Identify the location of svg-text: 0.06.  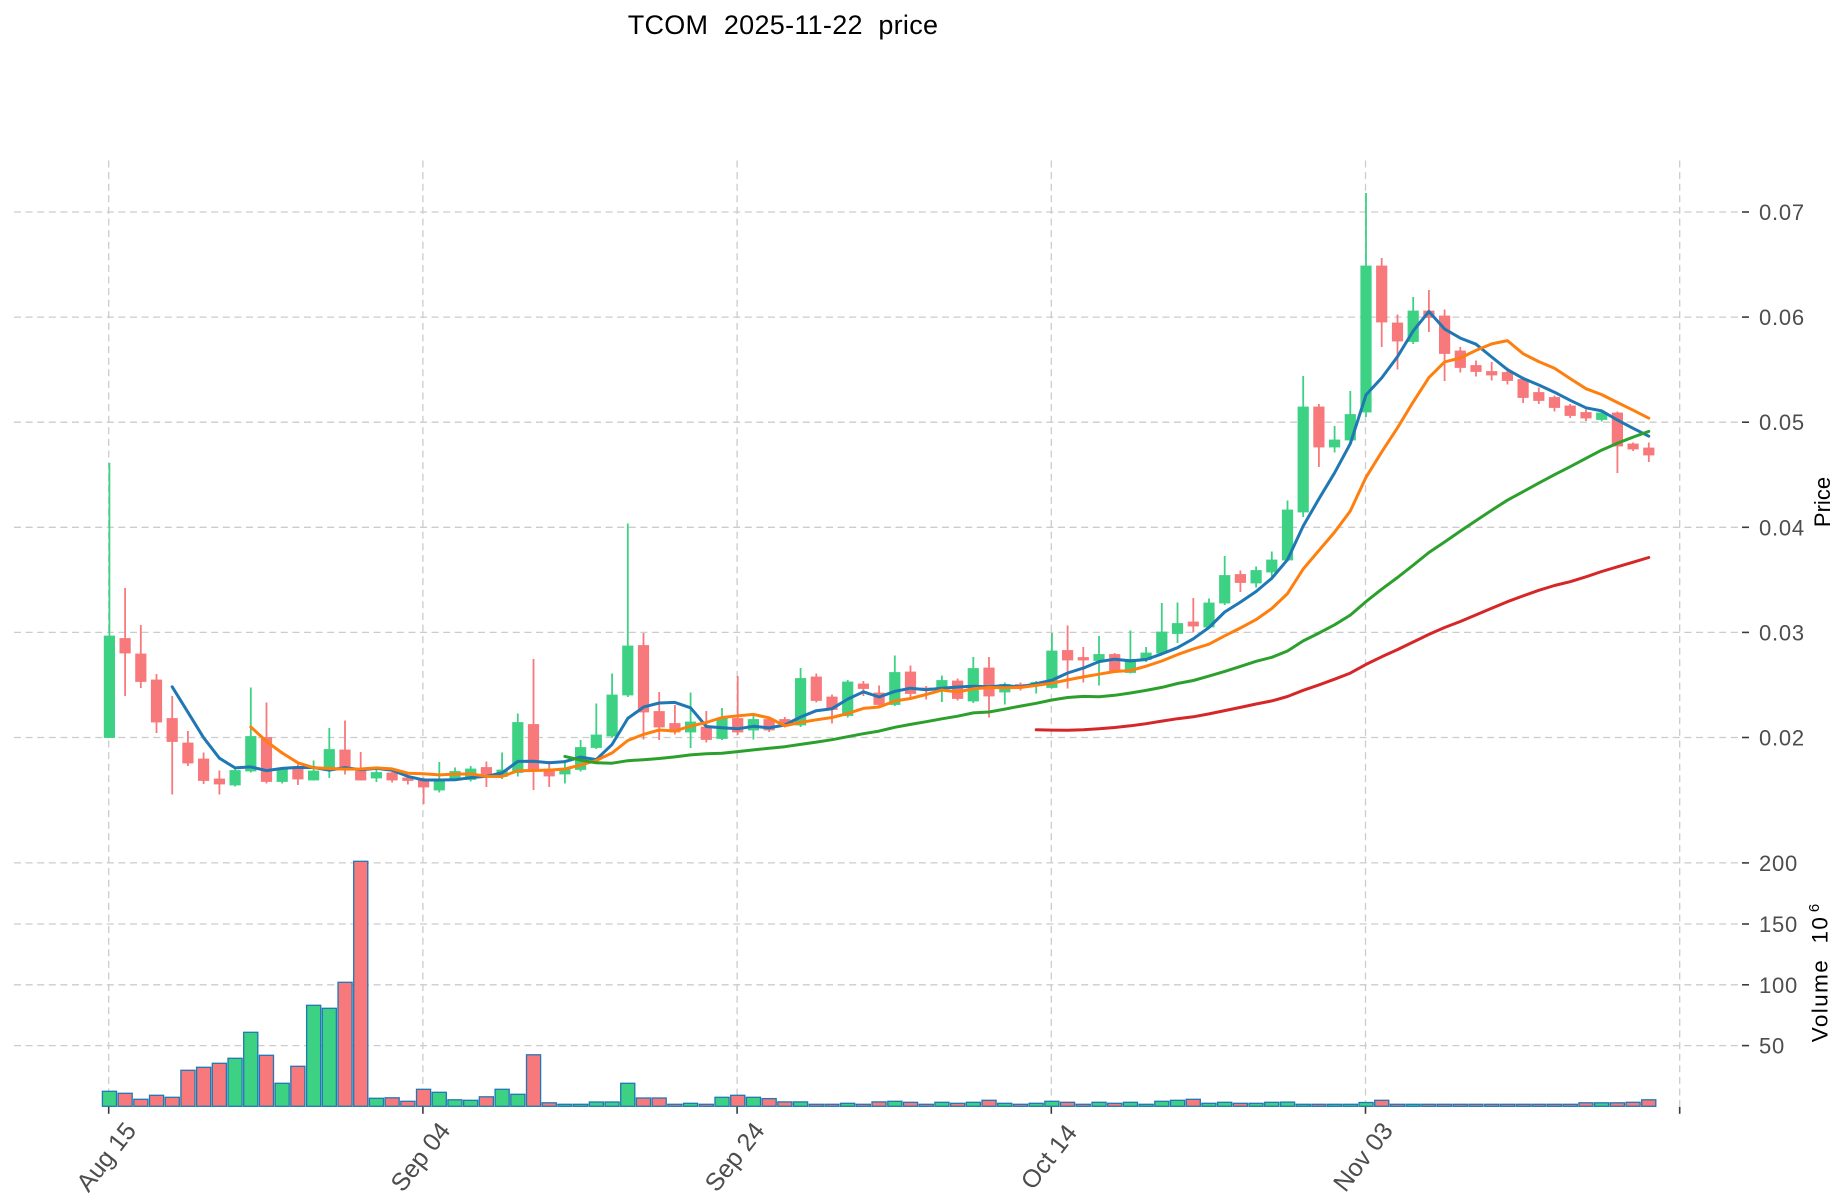
(1782, 317).